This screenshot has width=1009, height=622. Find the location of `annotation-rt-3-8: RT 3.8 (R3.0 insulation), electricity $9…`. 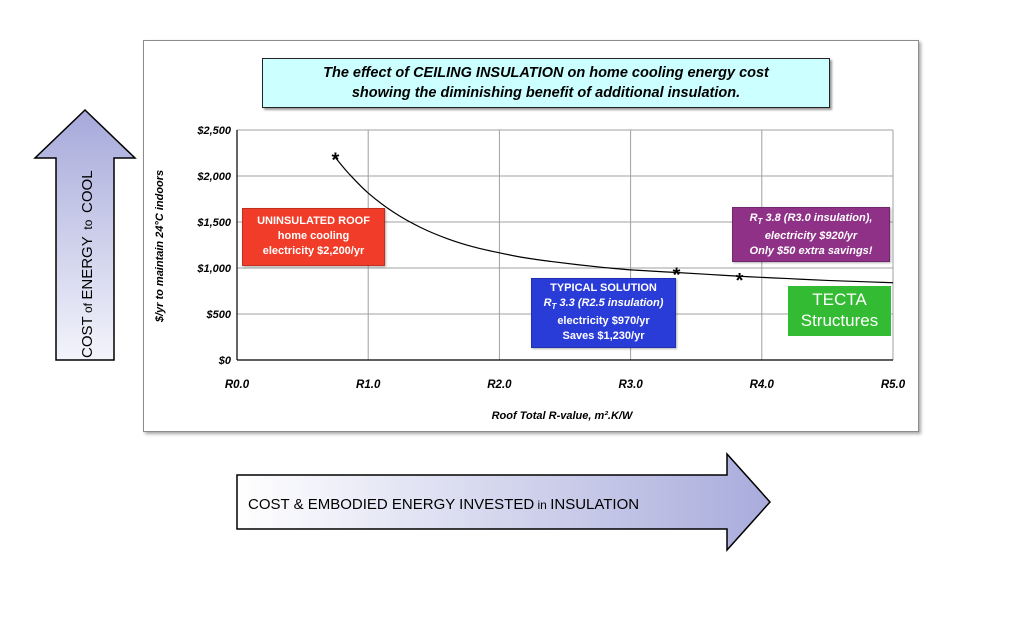

annotation-rt-3-8: RT 3.8 (R3.0 insulation), electricity $9… is located at coordinates (811, 234).